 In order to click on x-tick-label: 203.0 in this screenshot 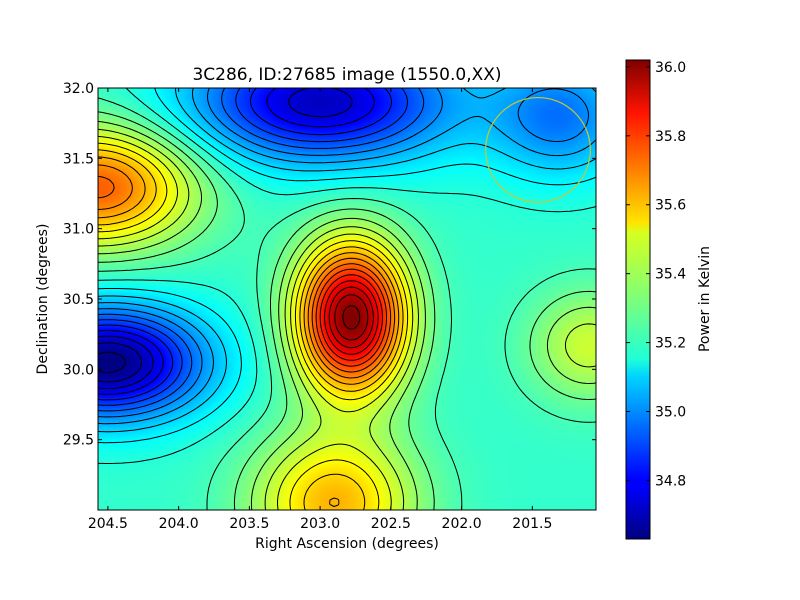, I will do `click(320, 524)`.